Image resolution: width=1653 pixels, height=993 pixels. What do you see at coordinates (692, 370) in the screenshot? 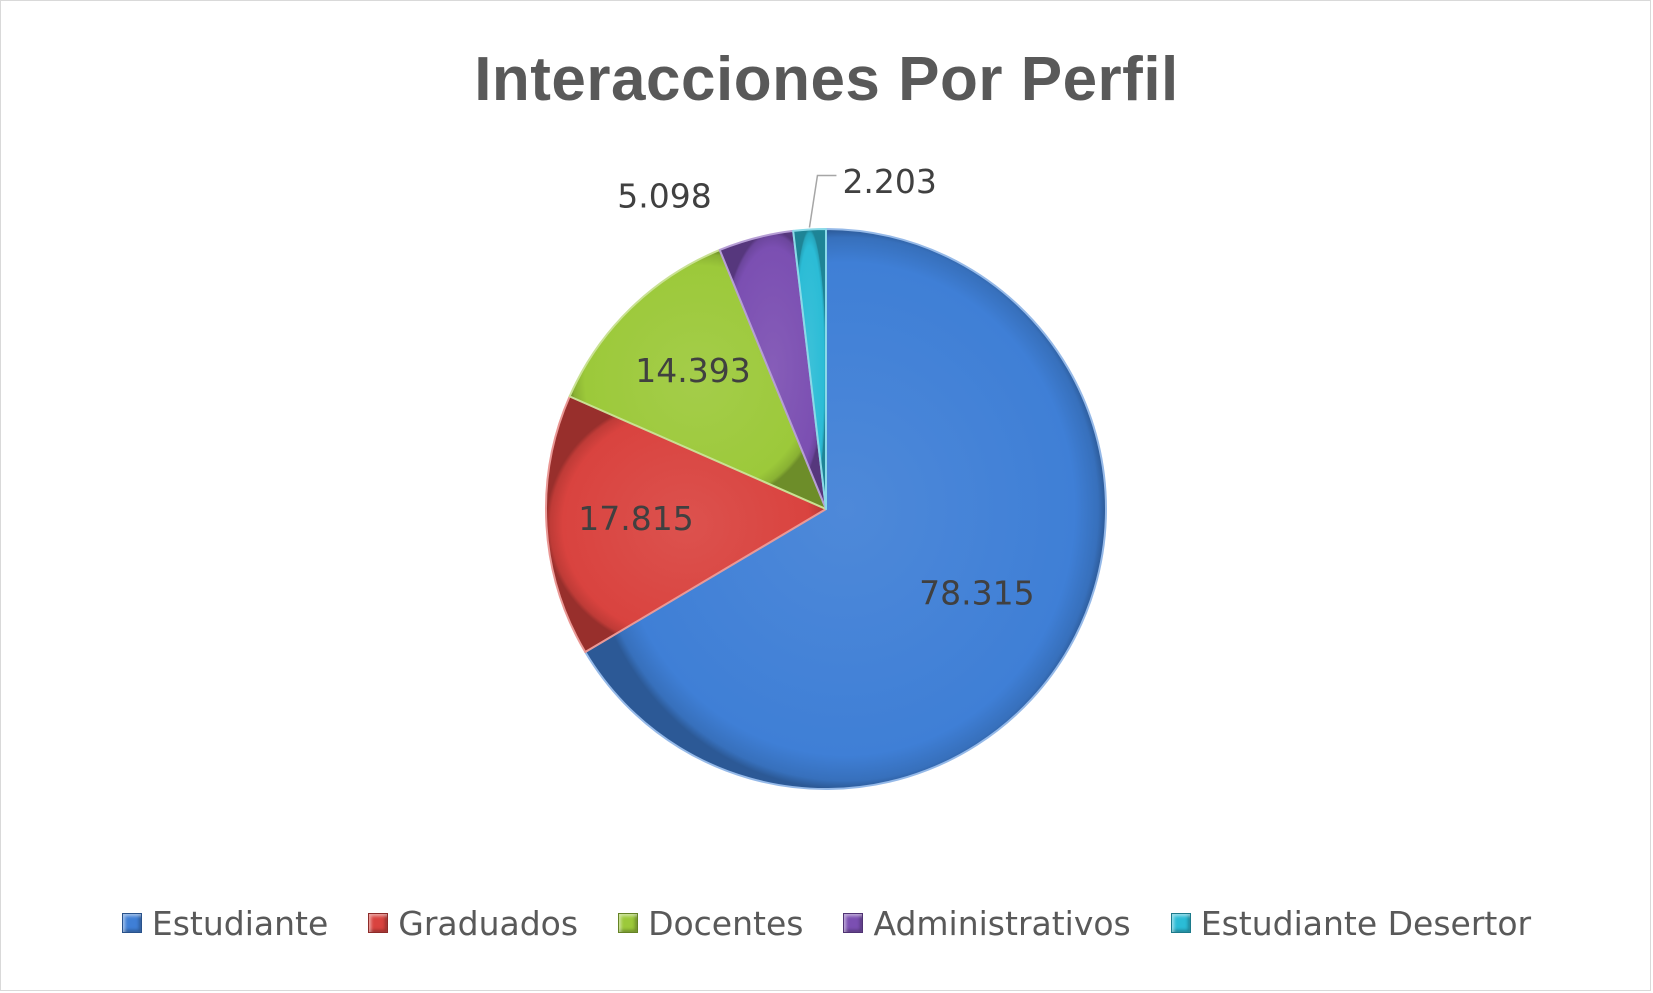
I see `data-label: 14.393` at bounding box center [692, 370].